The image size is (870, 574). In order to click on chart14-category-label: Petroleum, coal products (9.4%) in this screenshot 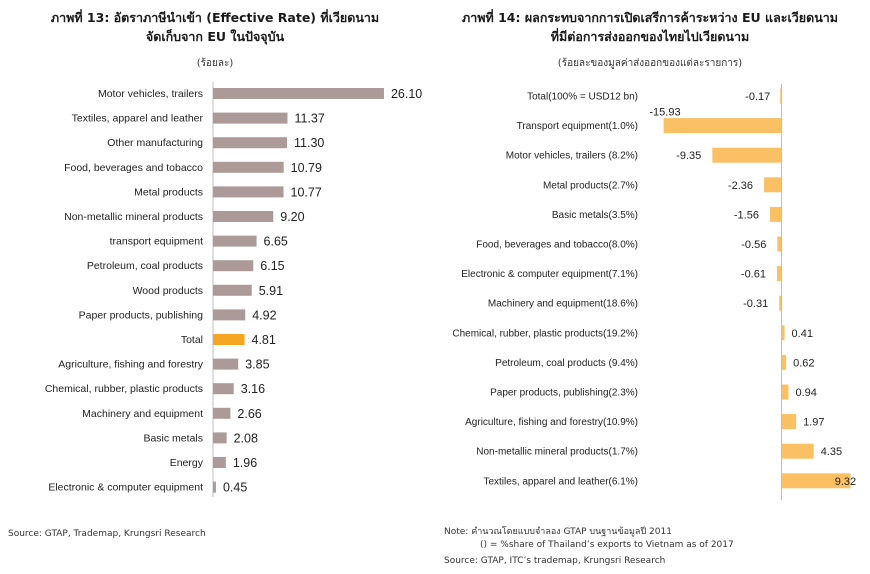, I will do `click(566, 363)`.